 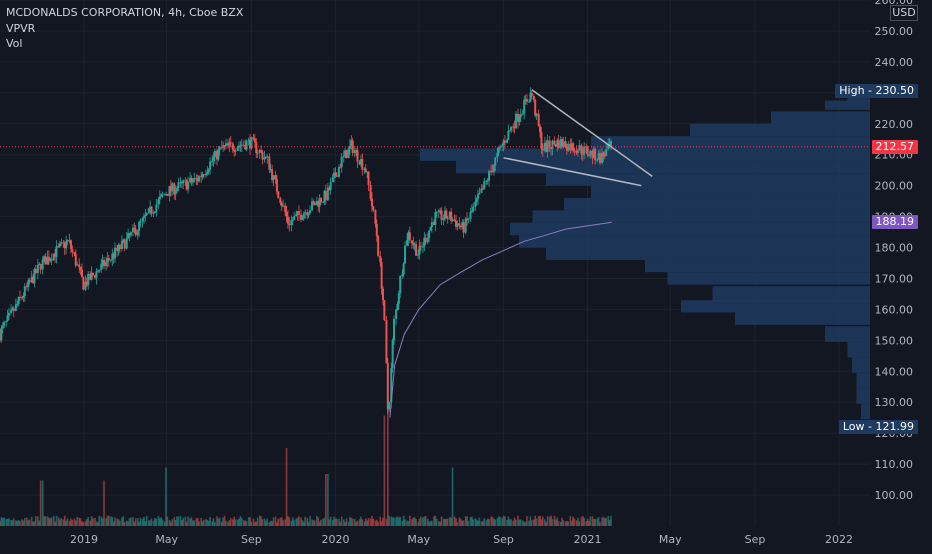 What do you see at coordinates (14, 43) in the screenshot?
I see `volume-indicator-label: Vol` at bounding box center [14, 43].